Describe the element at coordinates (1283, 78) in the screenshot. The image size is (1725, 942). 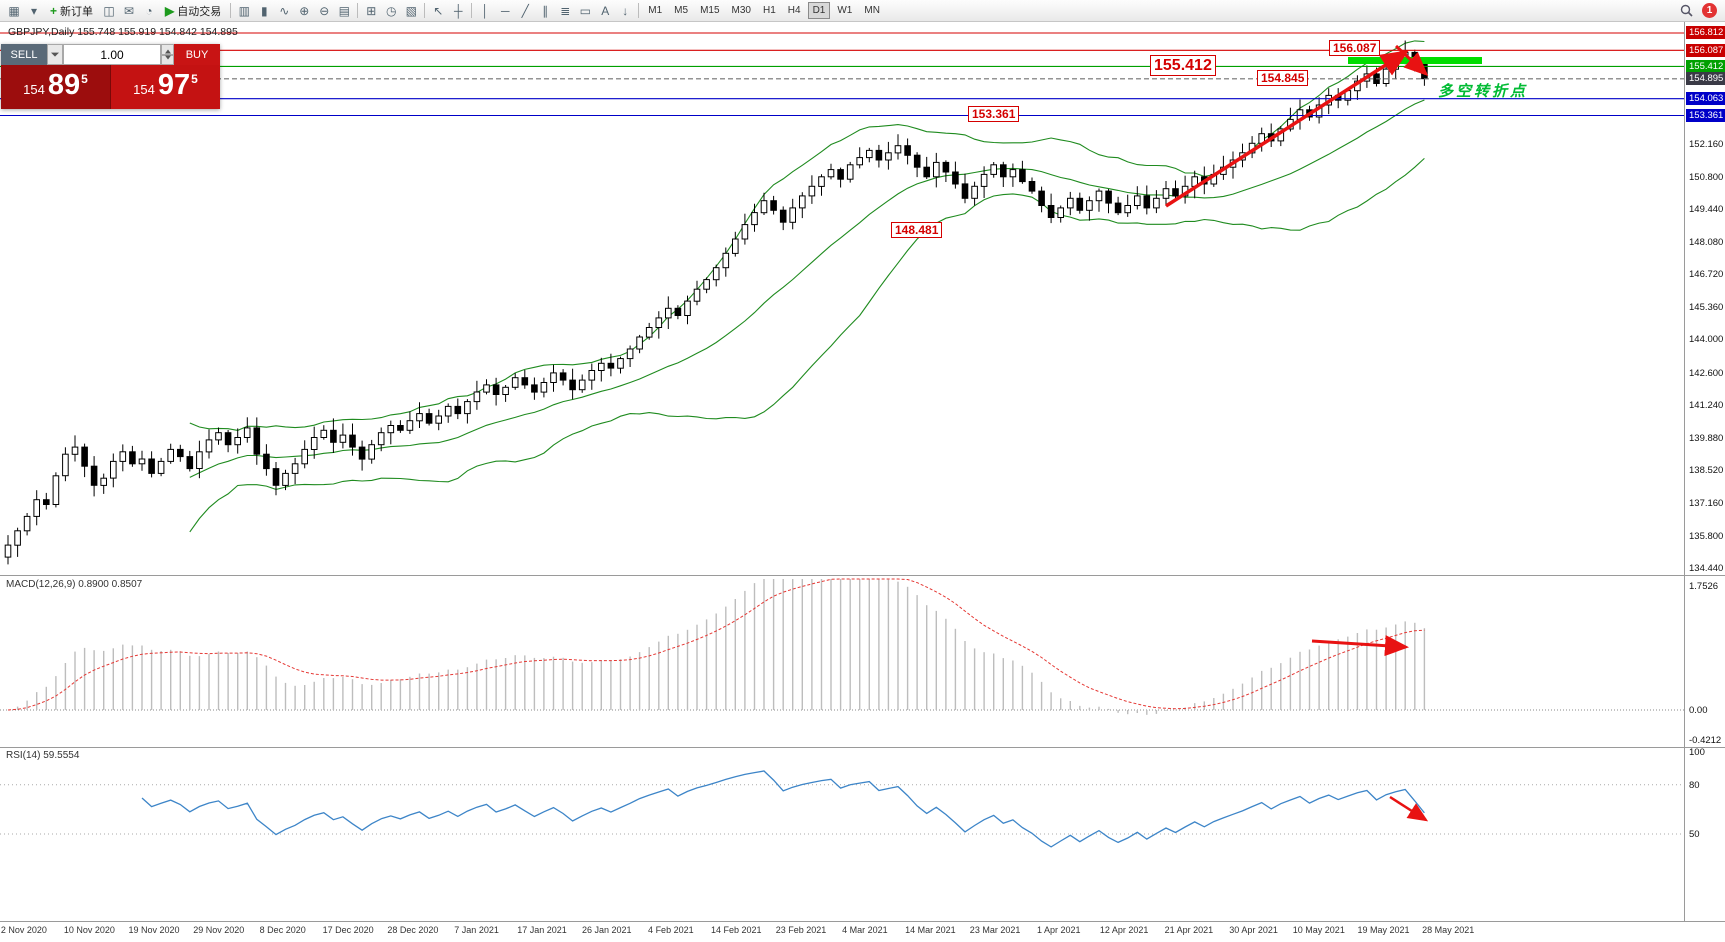
I see `price-callout: 154.845` at that location.